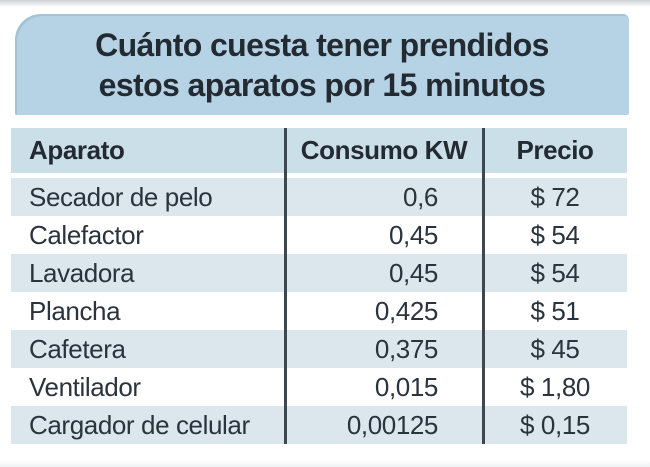  Describe the element at coordinates (322, 44) in the screenshot. I see `title-line-1: Cuánto cuesta tener prendidos` at that location.